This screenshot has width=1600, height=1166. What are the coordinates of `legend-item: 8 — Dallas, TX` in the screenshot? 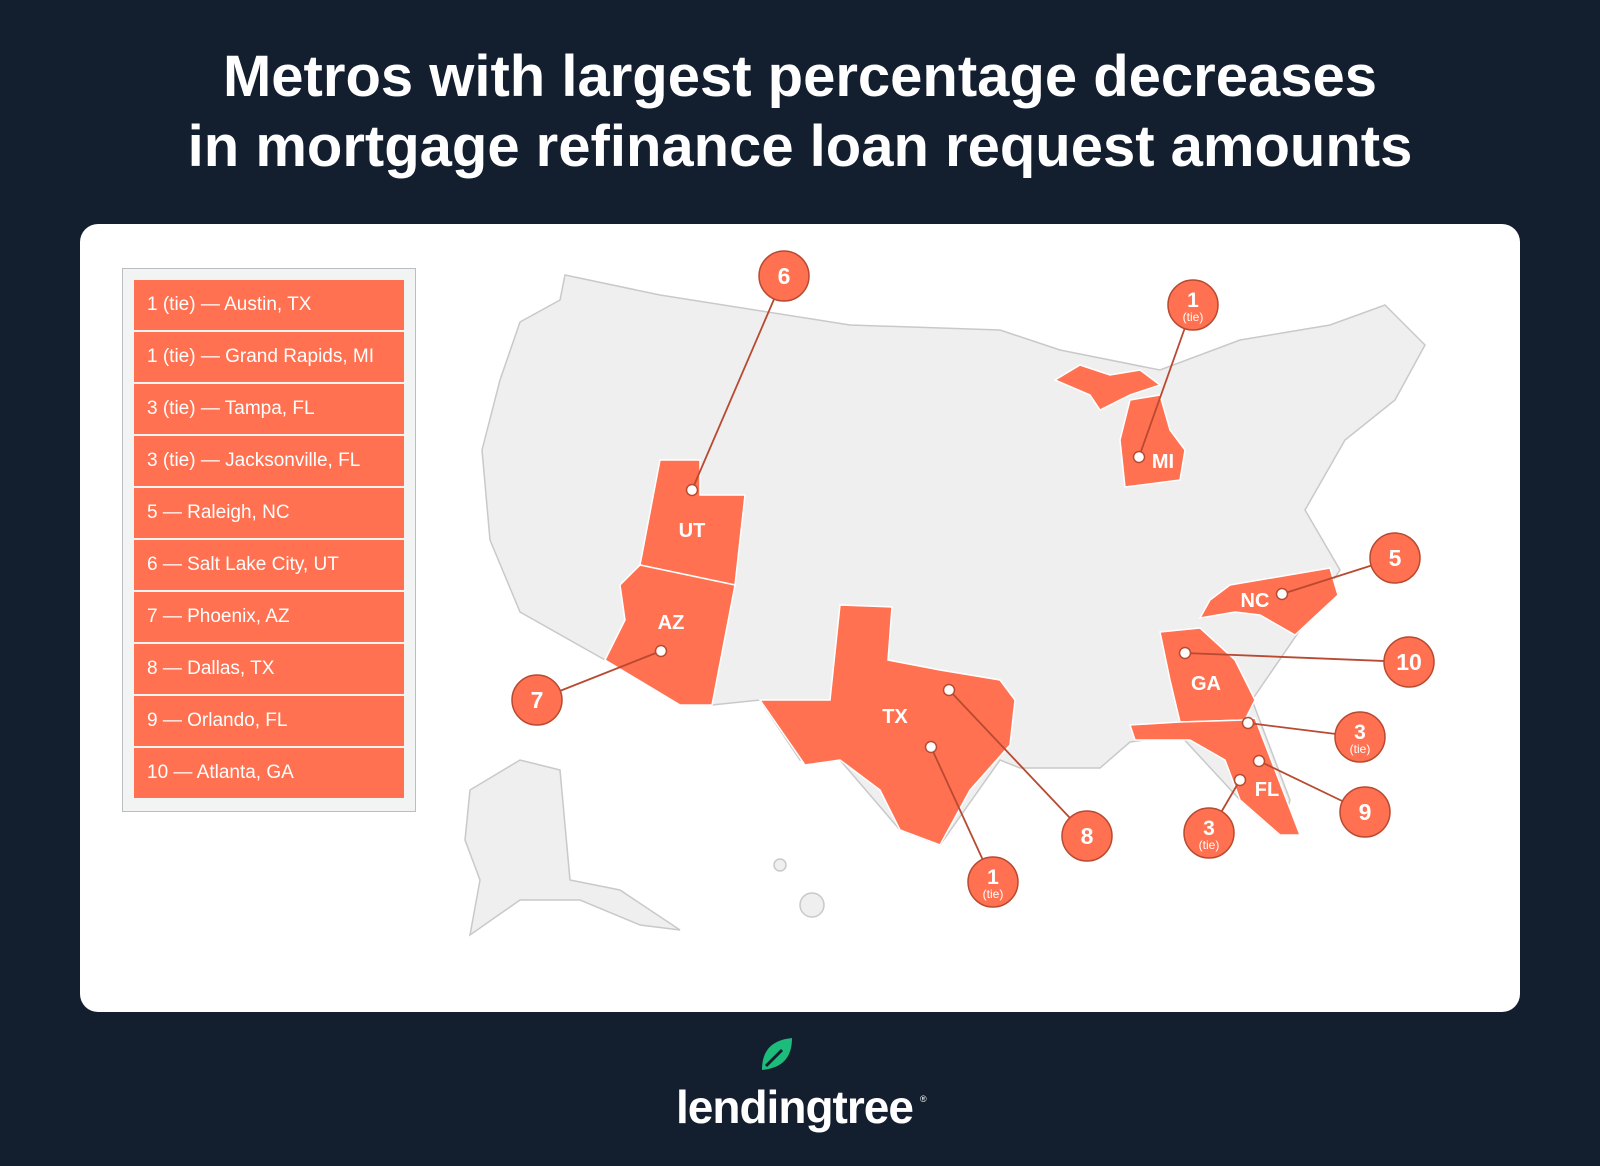 It's located at (269, 669).